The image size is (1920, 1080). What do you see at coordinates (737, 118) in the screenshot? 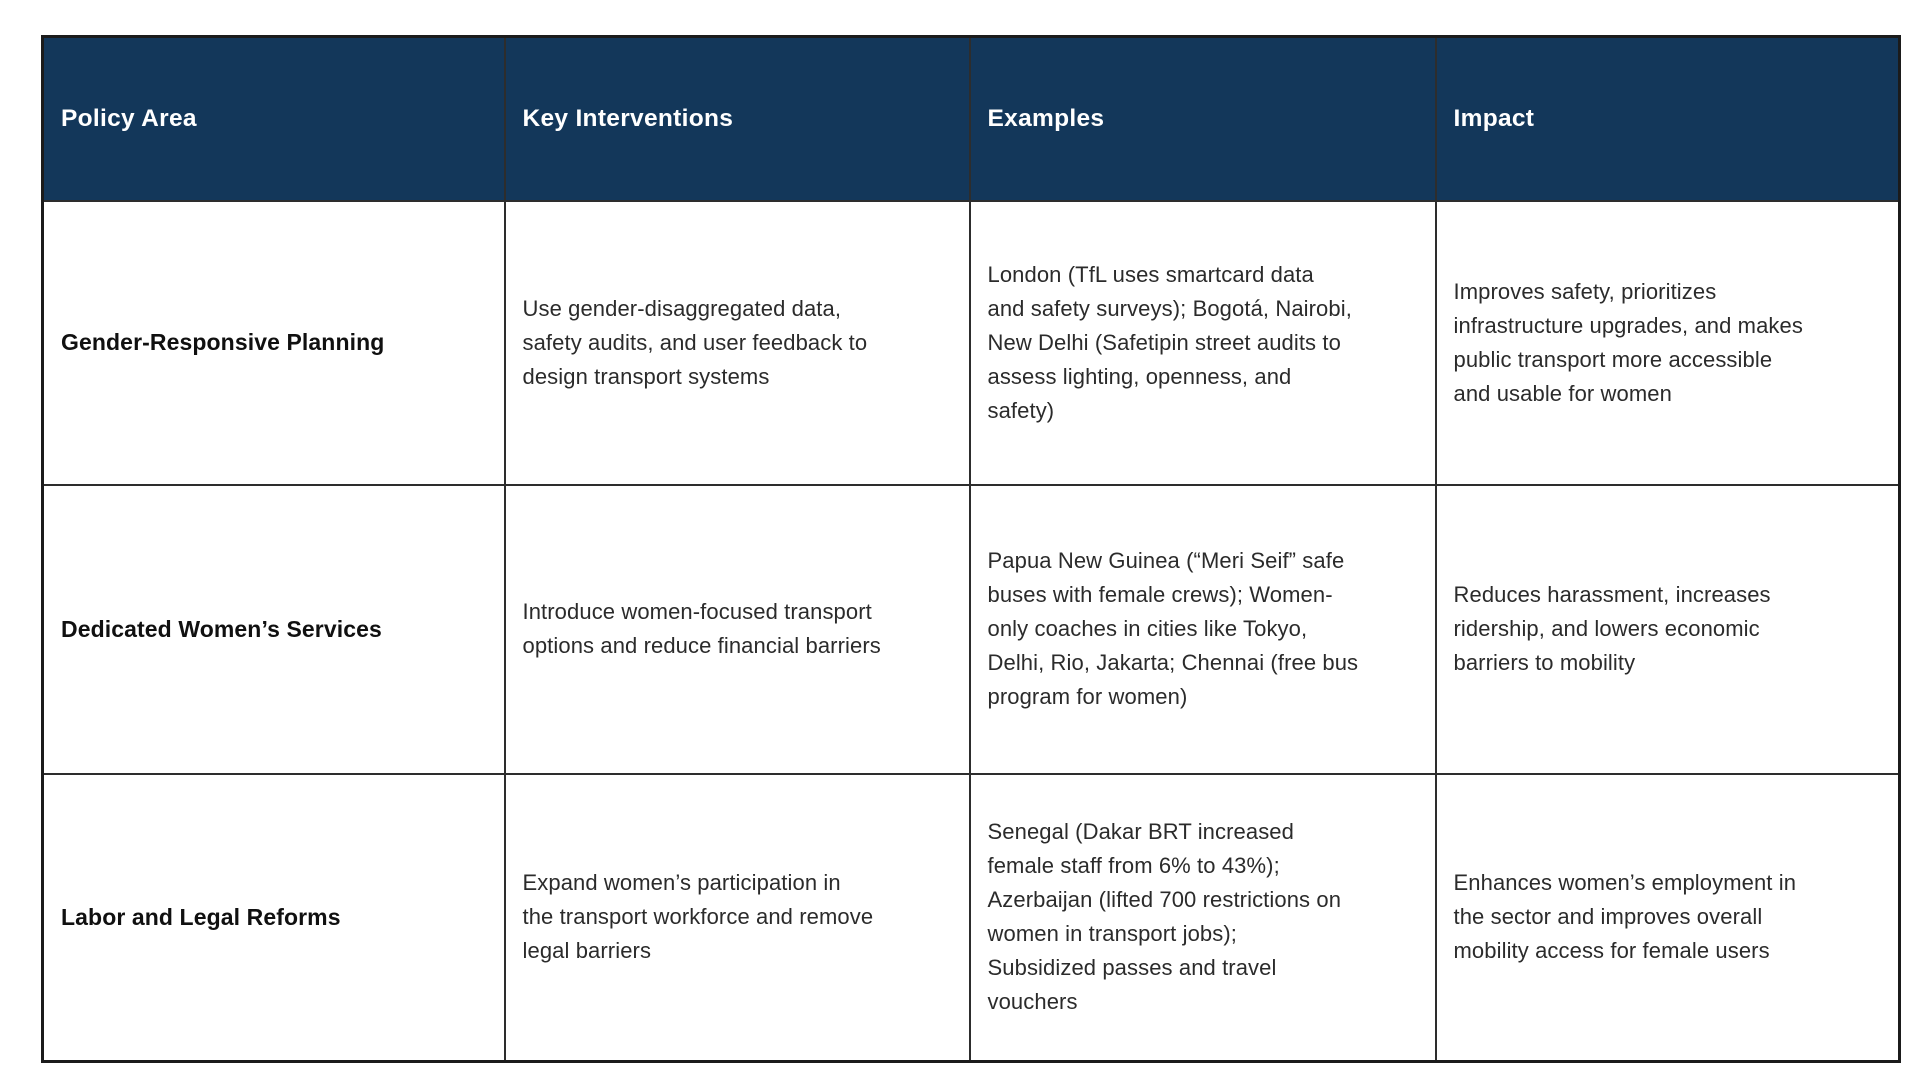
I see `header-cell-key-interventions: Key Interventions` at bounding box center [737, 118].